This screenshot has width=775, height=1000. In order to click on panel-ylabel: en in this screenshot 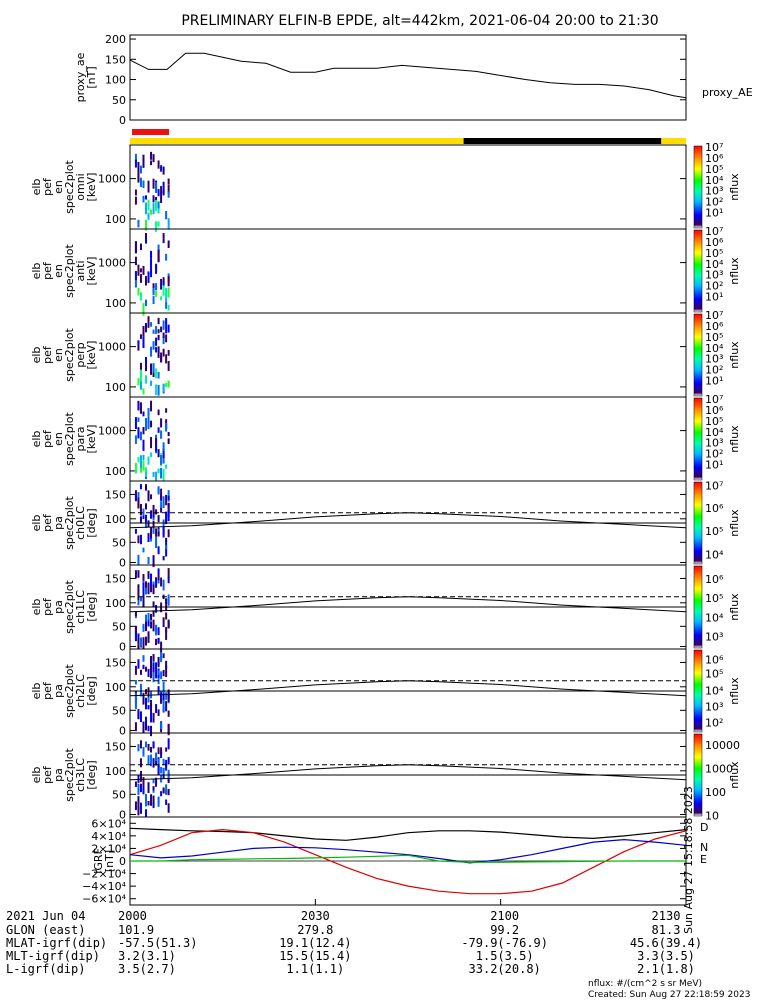, I will do `click(58, 271)`.